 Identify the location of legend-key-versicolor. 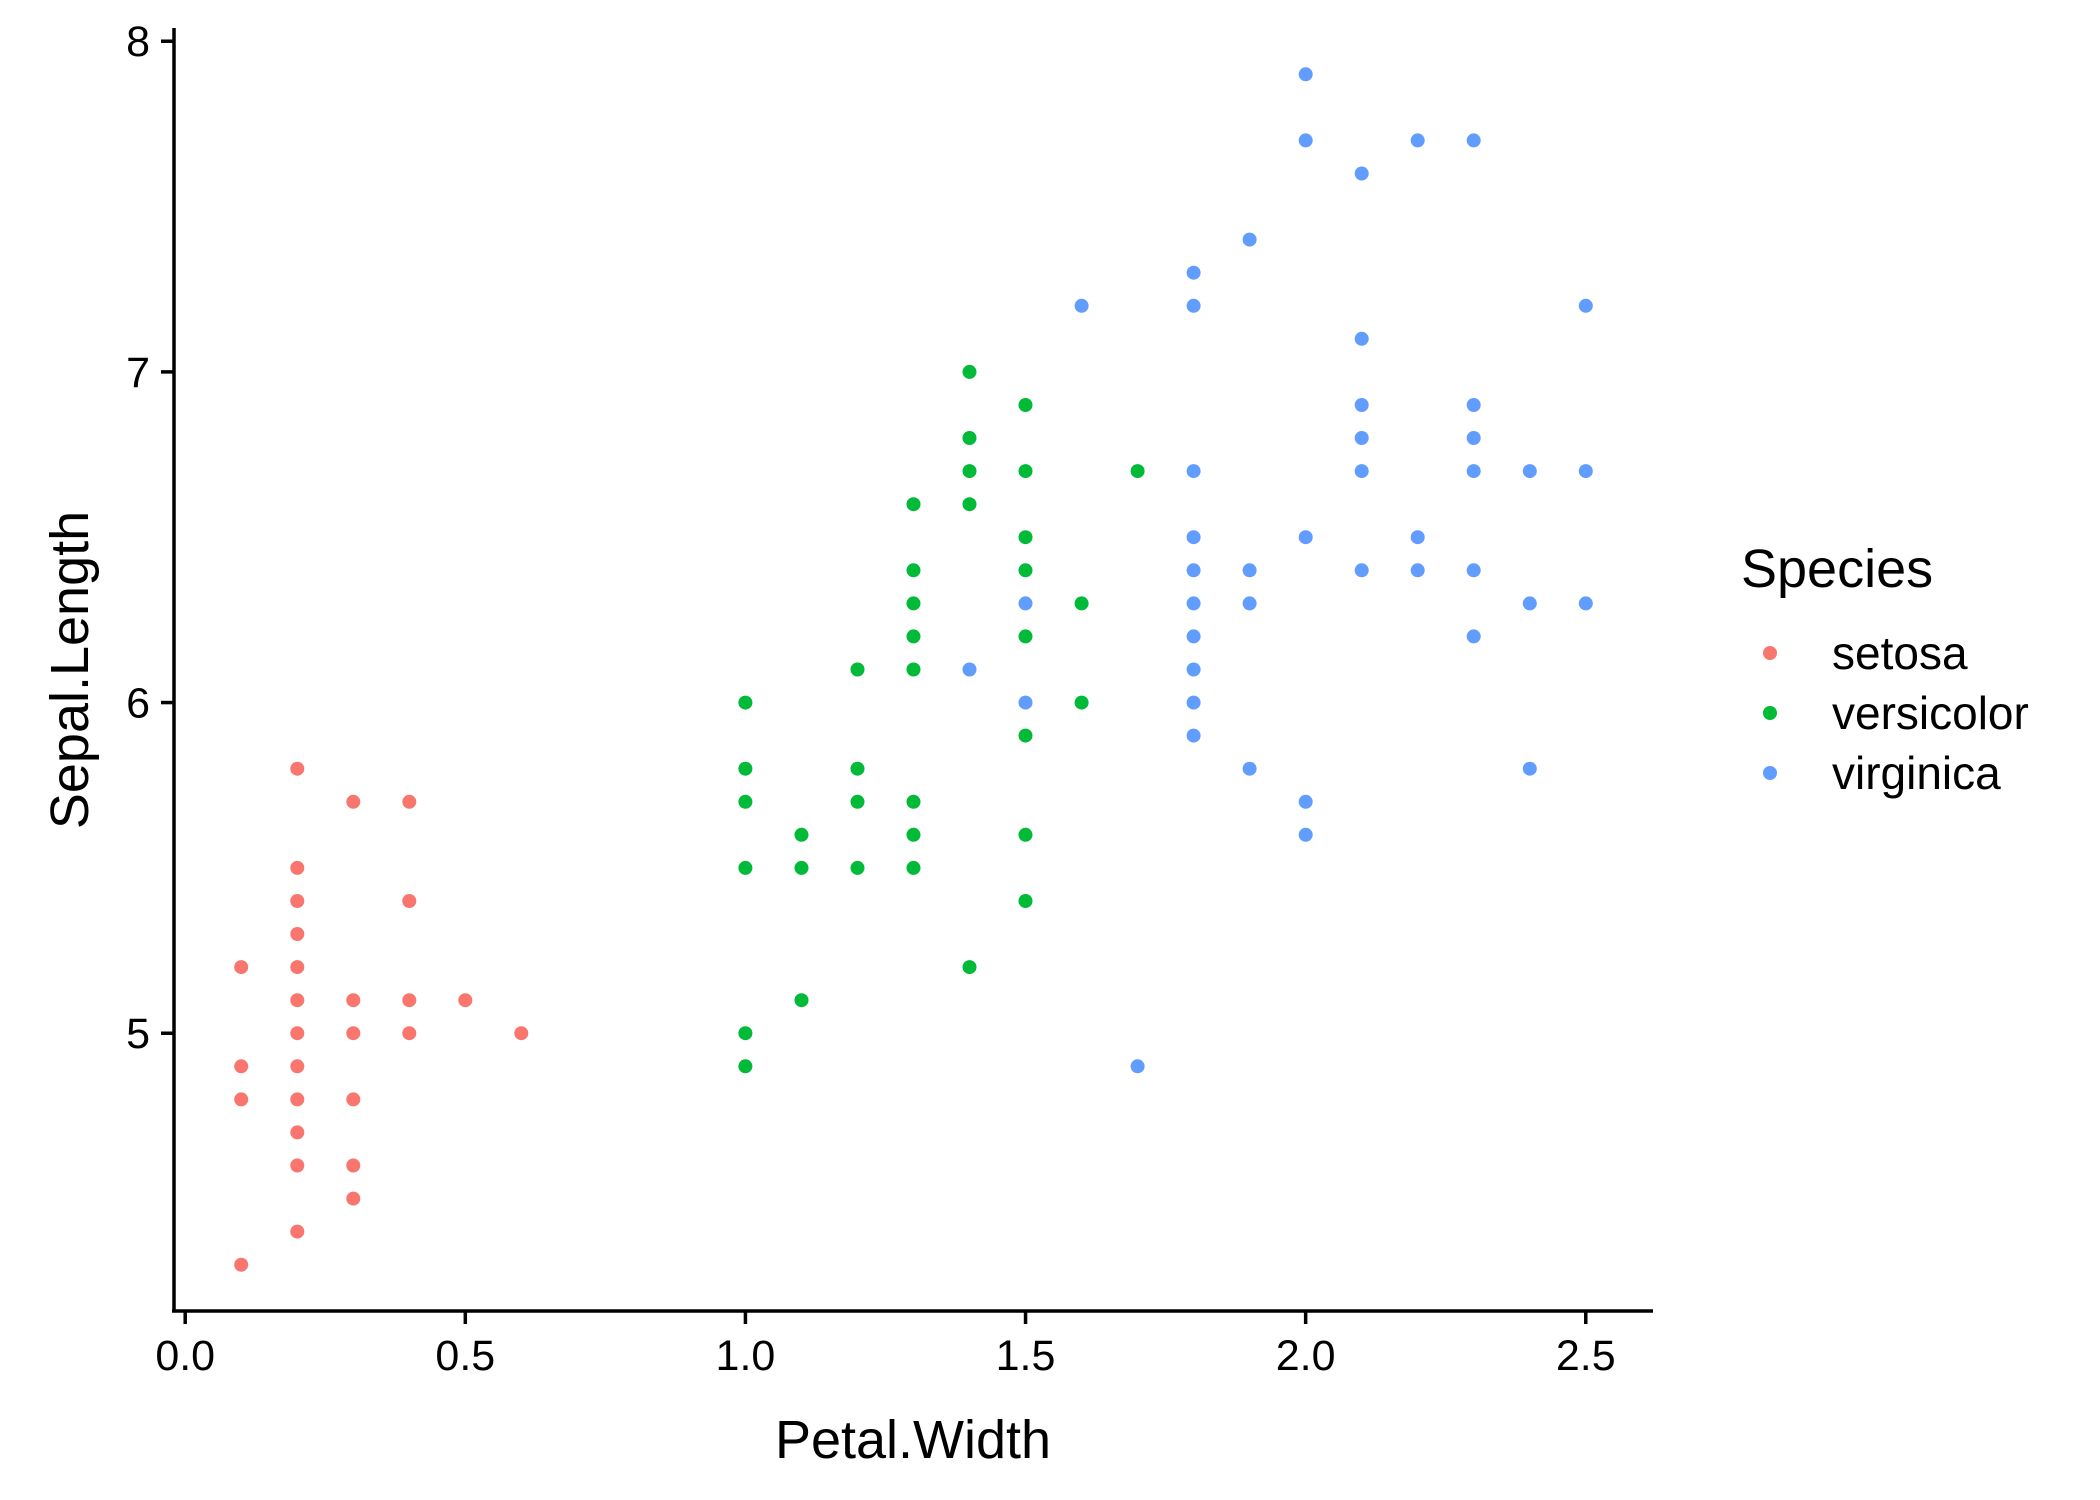
(1770, 713).